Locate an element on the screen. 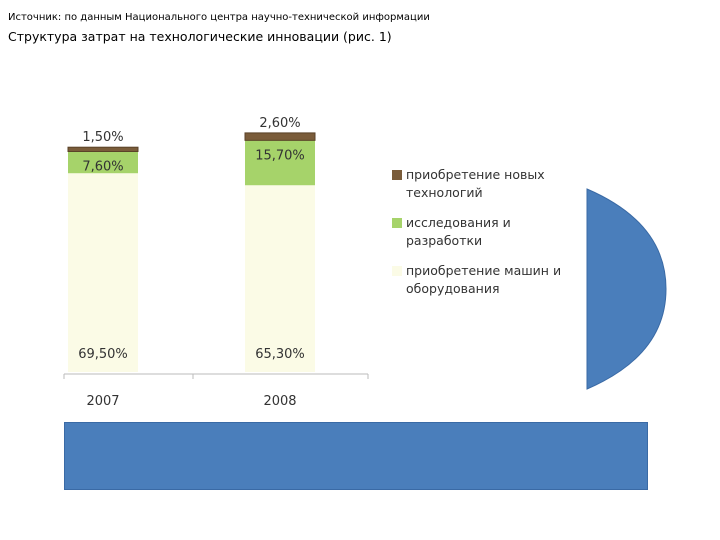 This screenshot has width=720, height=540. legend-item-rnd: исследования и разработки is located at coordinates (487, 232).